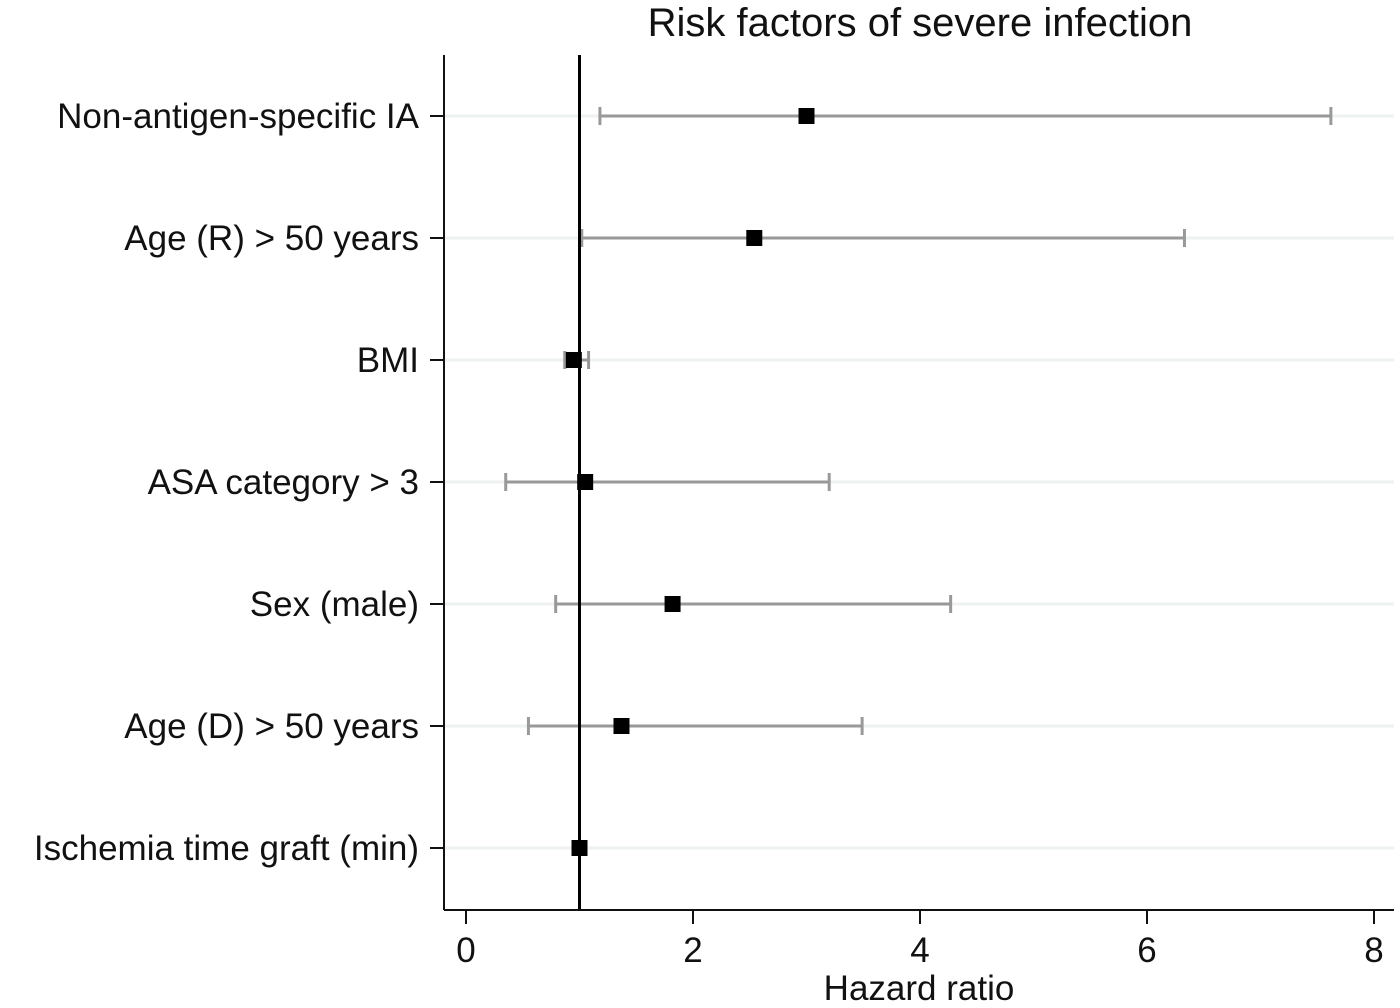 The width and height of the screenshot is (1400, 1008). What do you see at coordinates (271, 726) in the screenshot?
I see `category-label: Age (D) > 50 years` at bounding box center [271, 726].